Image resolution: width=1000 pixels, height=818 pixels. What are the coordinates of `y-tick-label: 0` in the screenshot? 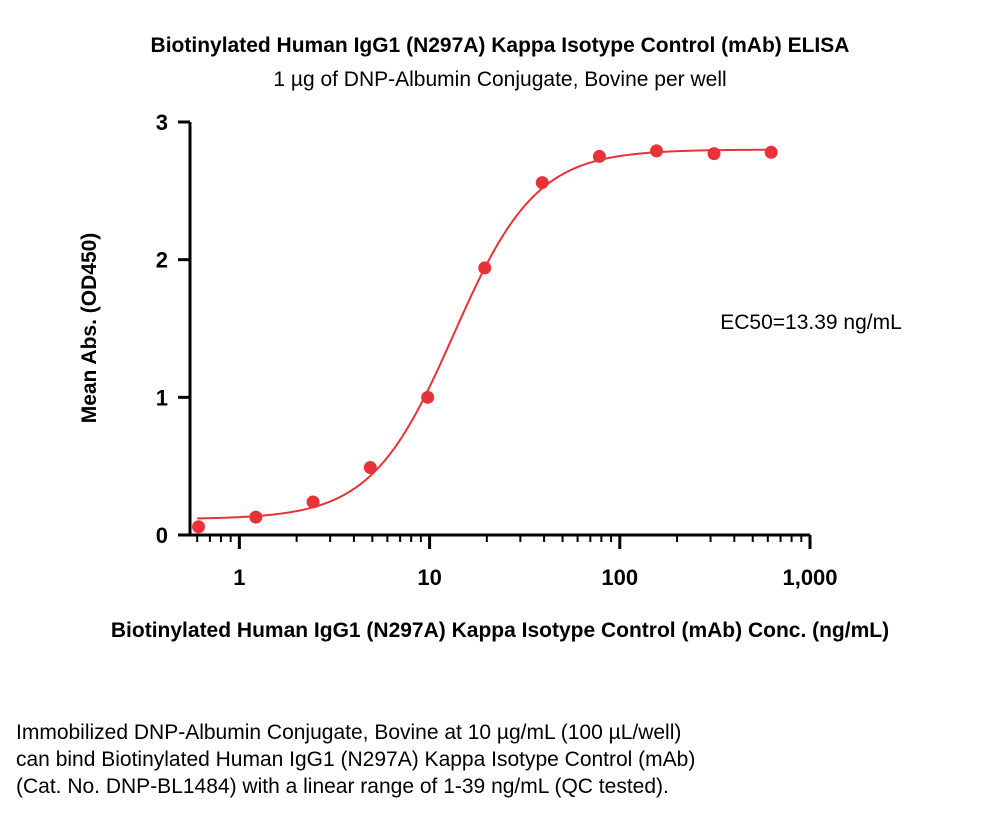 It's located at (162, 535).